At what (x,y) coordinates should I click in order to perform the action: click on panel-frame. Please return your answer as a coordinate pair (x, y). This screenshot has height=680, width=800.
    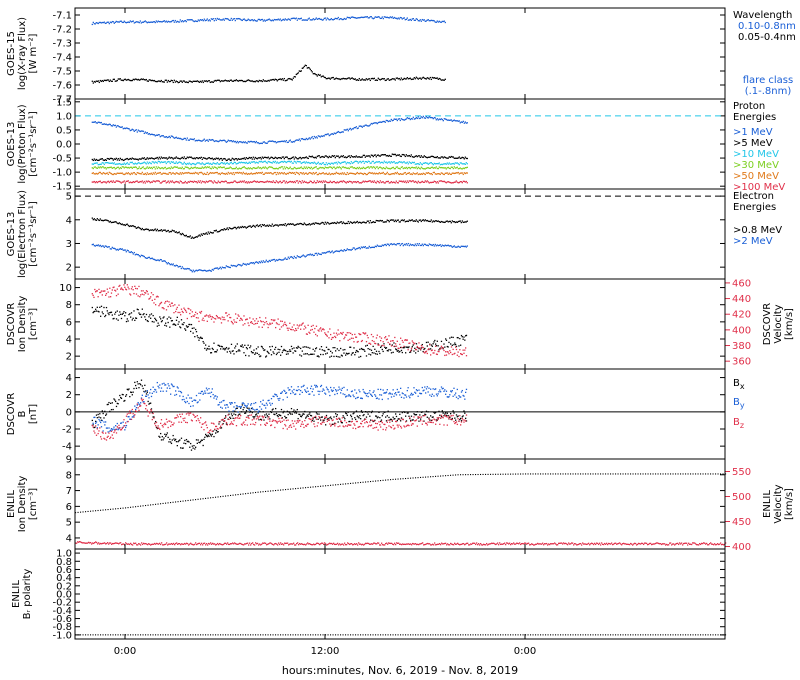
    Looking at the image, I should click on (400, 53).